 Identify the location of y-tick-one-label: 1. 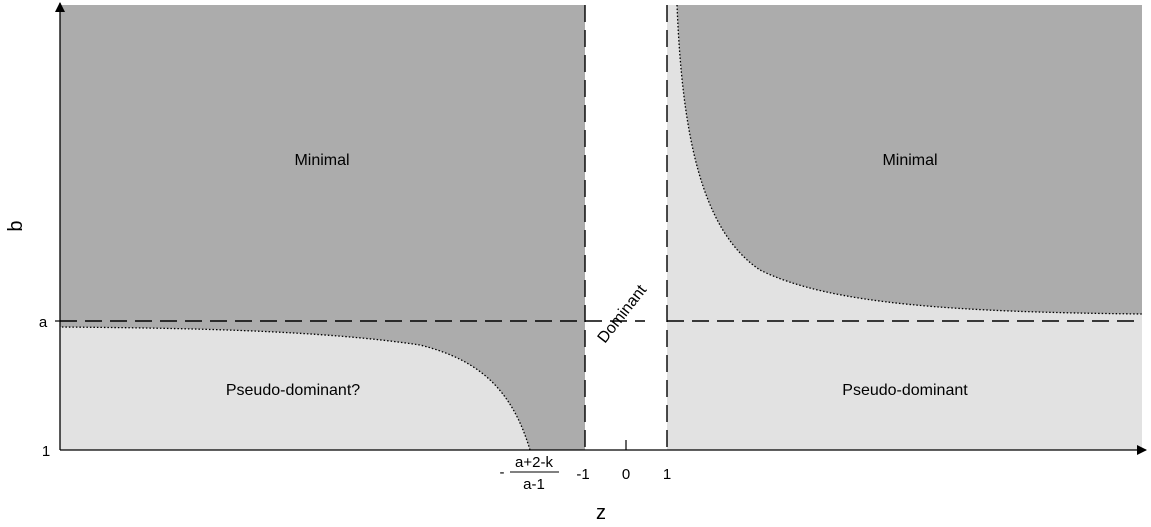
(46, 451).